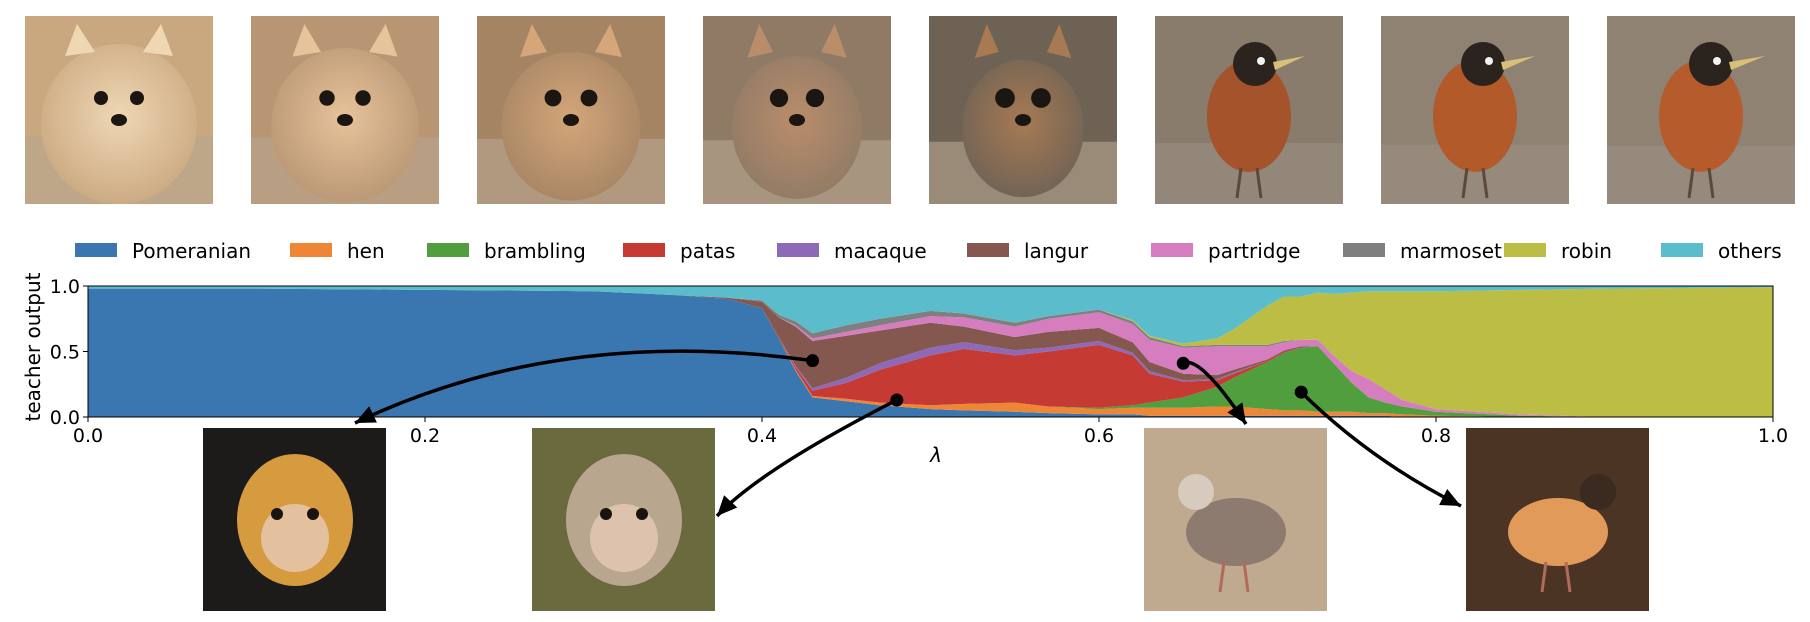  What do you see at coordinates (1056, 251) in the screenshot?
I see `legend-label: langur` at bounding box center [1056, 251].